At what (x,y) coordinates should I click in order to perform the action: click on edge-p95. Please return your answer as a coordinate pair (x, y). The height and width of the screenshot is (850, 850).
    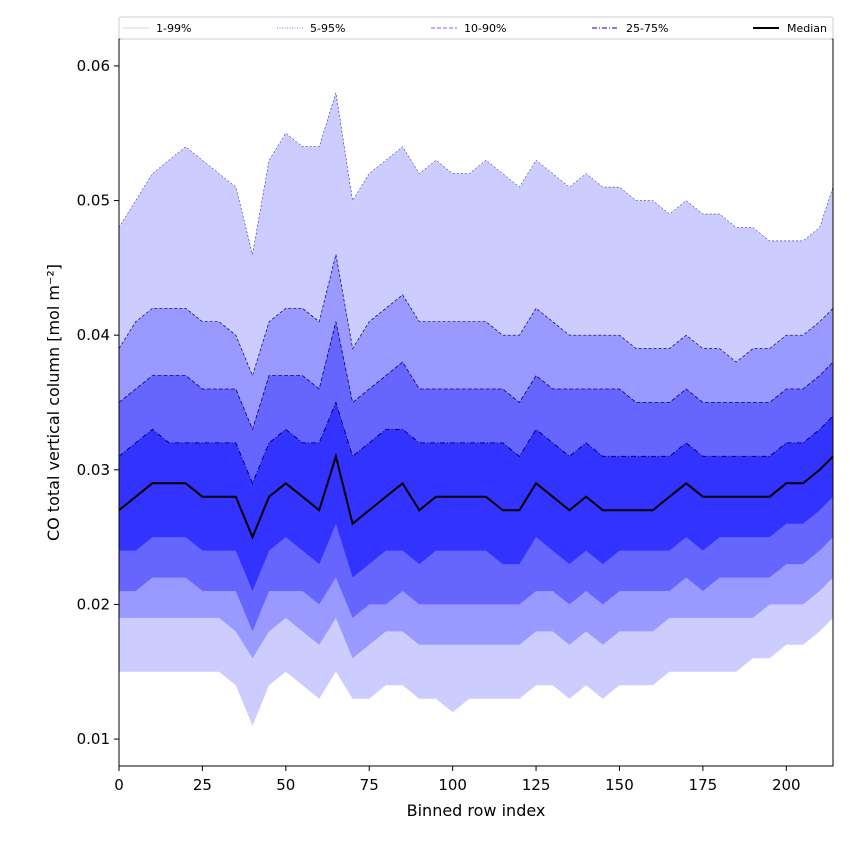
    Looking at the image, I should click on (476, 315).